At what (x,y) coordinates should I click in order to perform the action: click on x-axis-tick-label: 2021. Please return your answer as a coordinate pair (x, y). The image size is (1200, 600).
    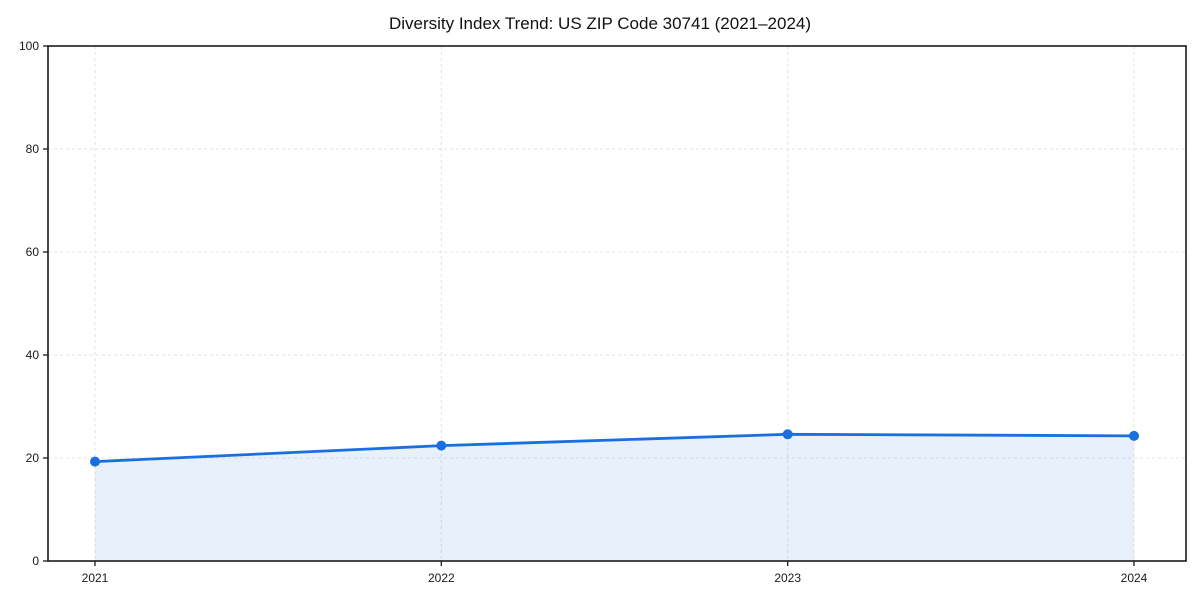
    Looking at the image, I should click on (95, 578).